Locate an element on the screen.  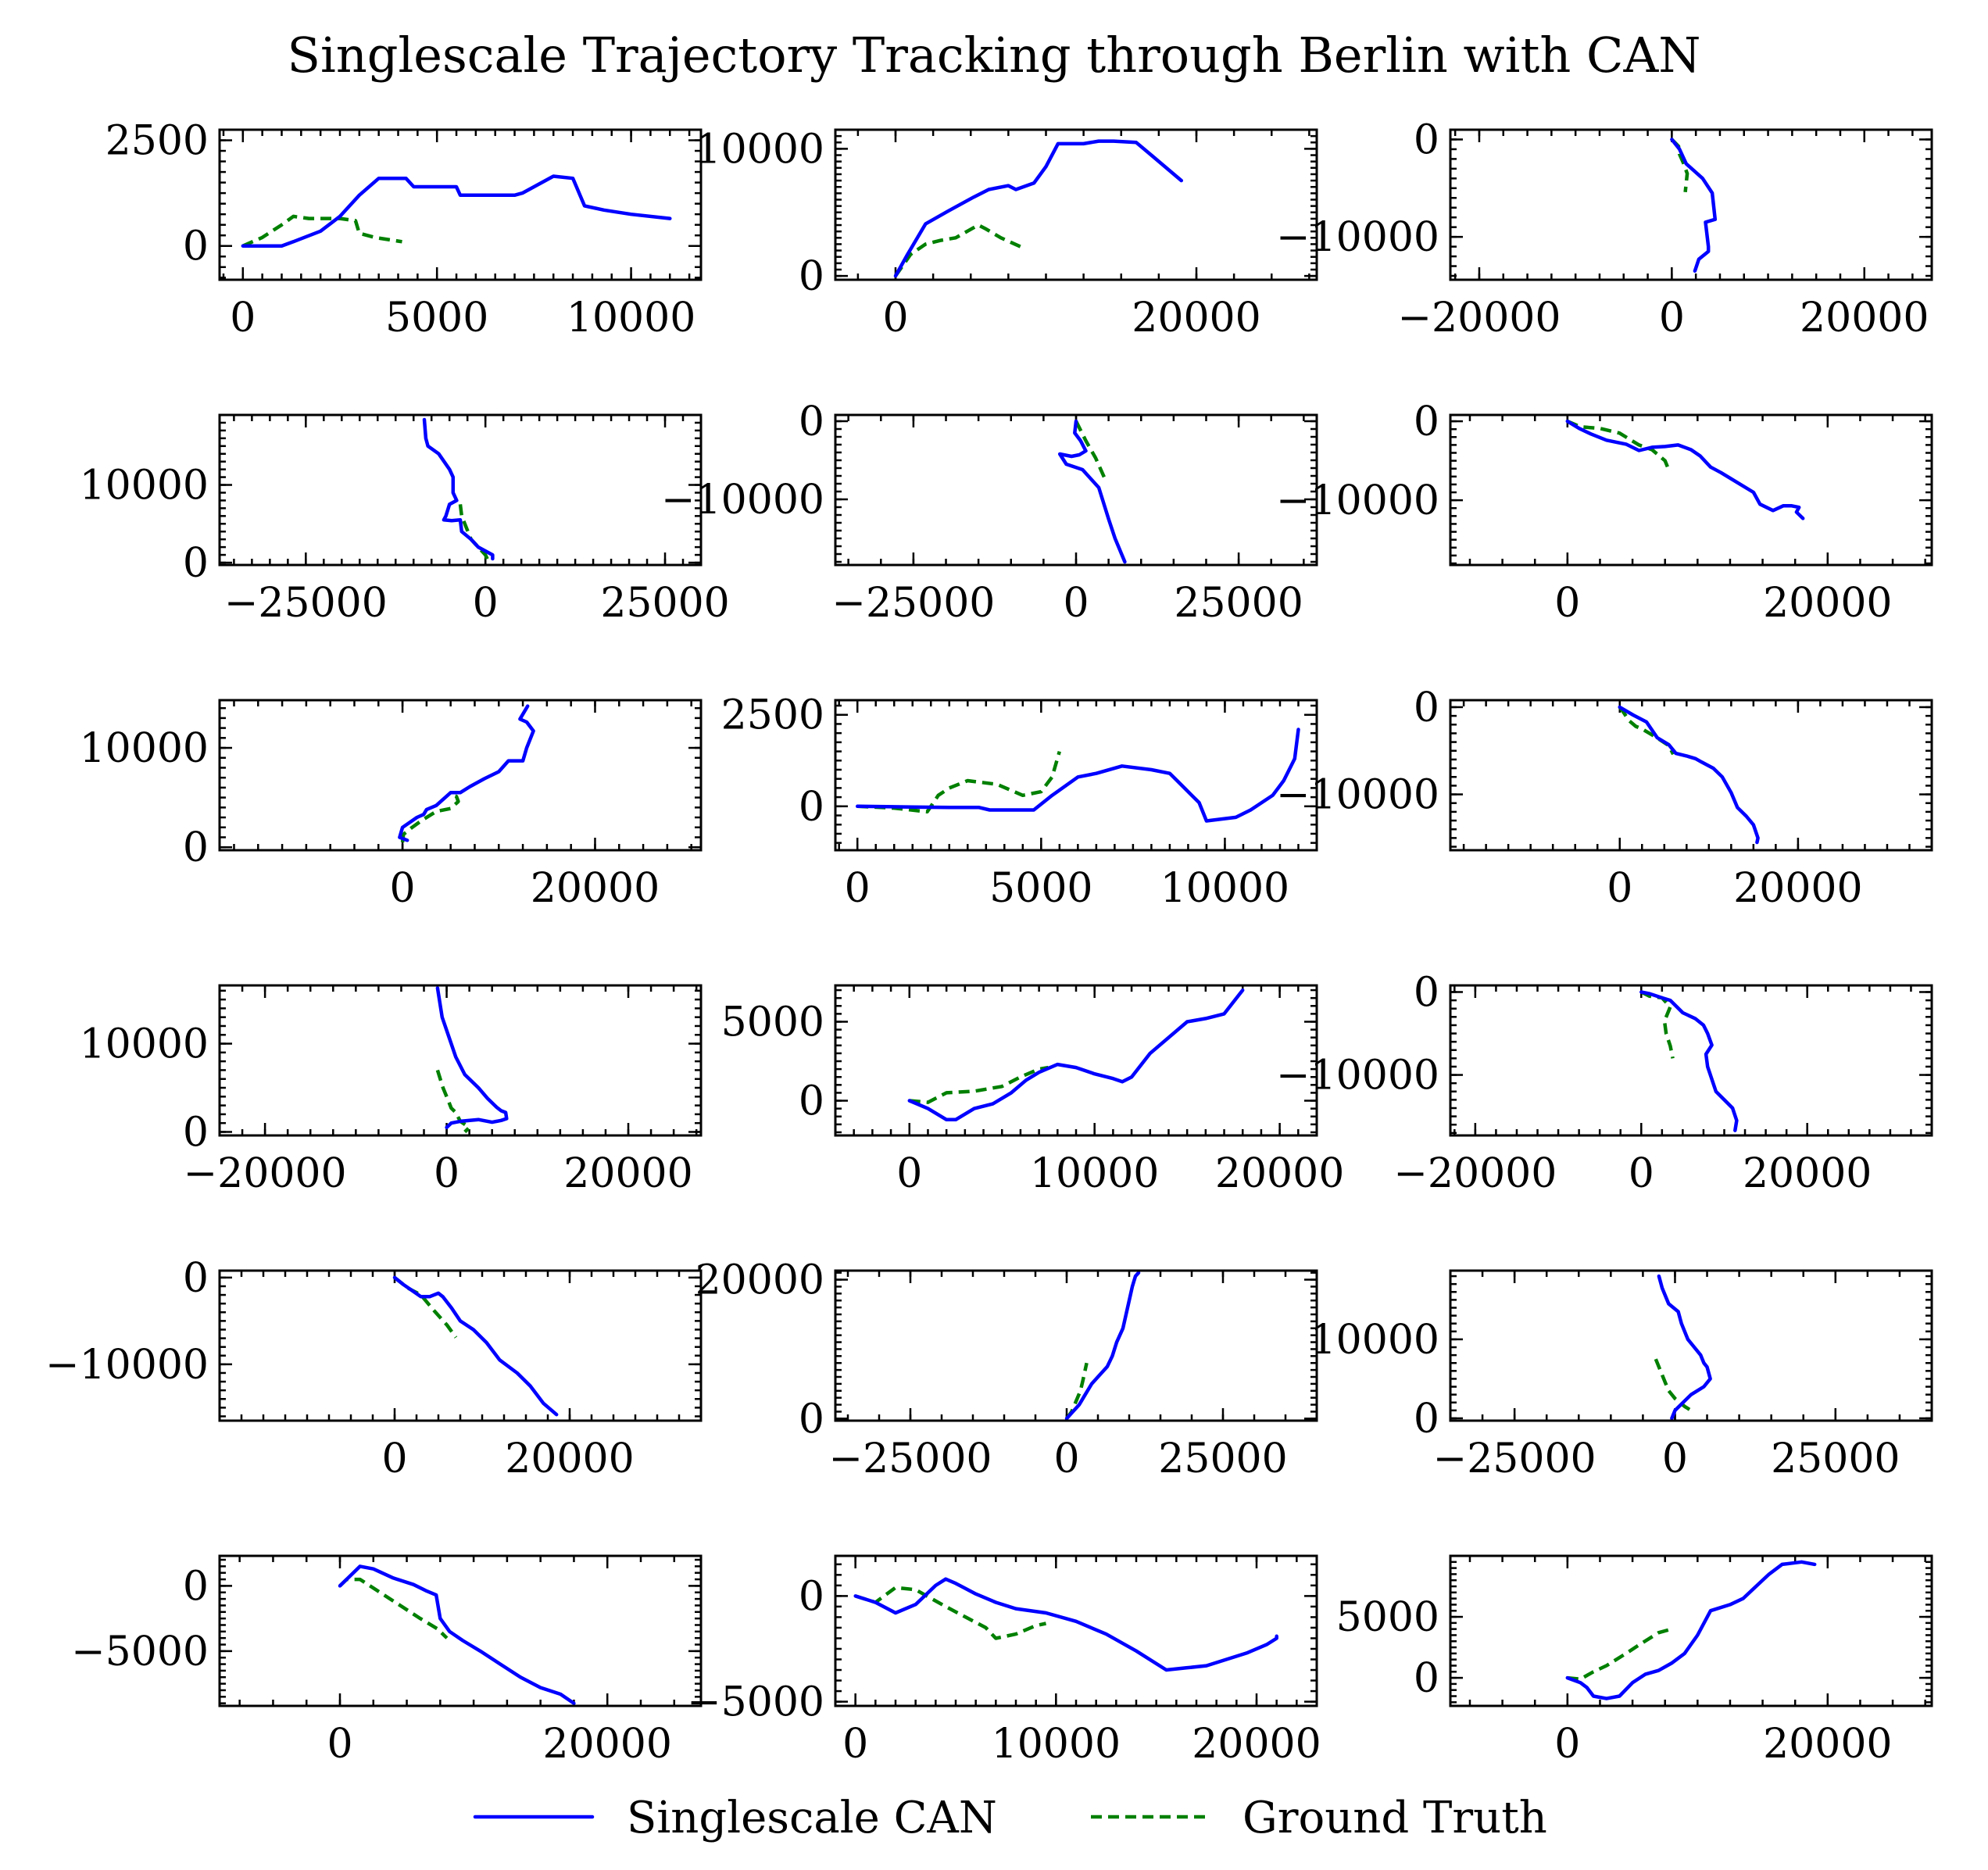
x-tick-label: −25000 is located at coordinates (913, 604).